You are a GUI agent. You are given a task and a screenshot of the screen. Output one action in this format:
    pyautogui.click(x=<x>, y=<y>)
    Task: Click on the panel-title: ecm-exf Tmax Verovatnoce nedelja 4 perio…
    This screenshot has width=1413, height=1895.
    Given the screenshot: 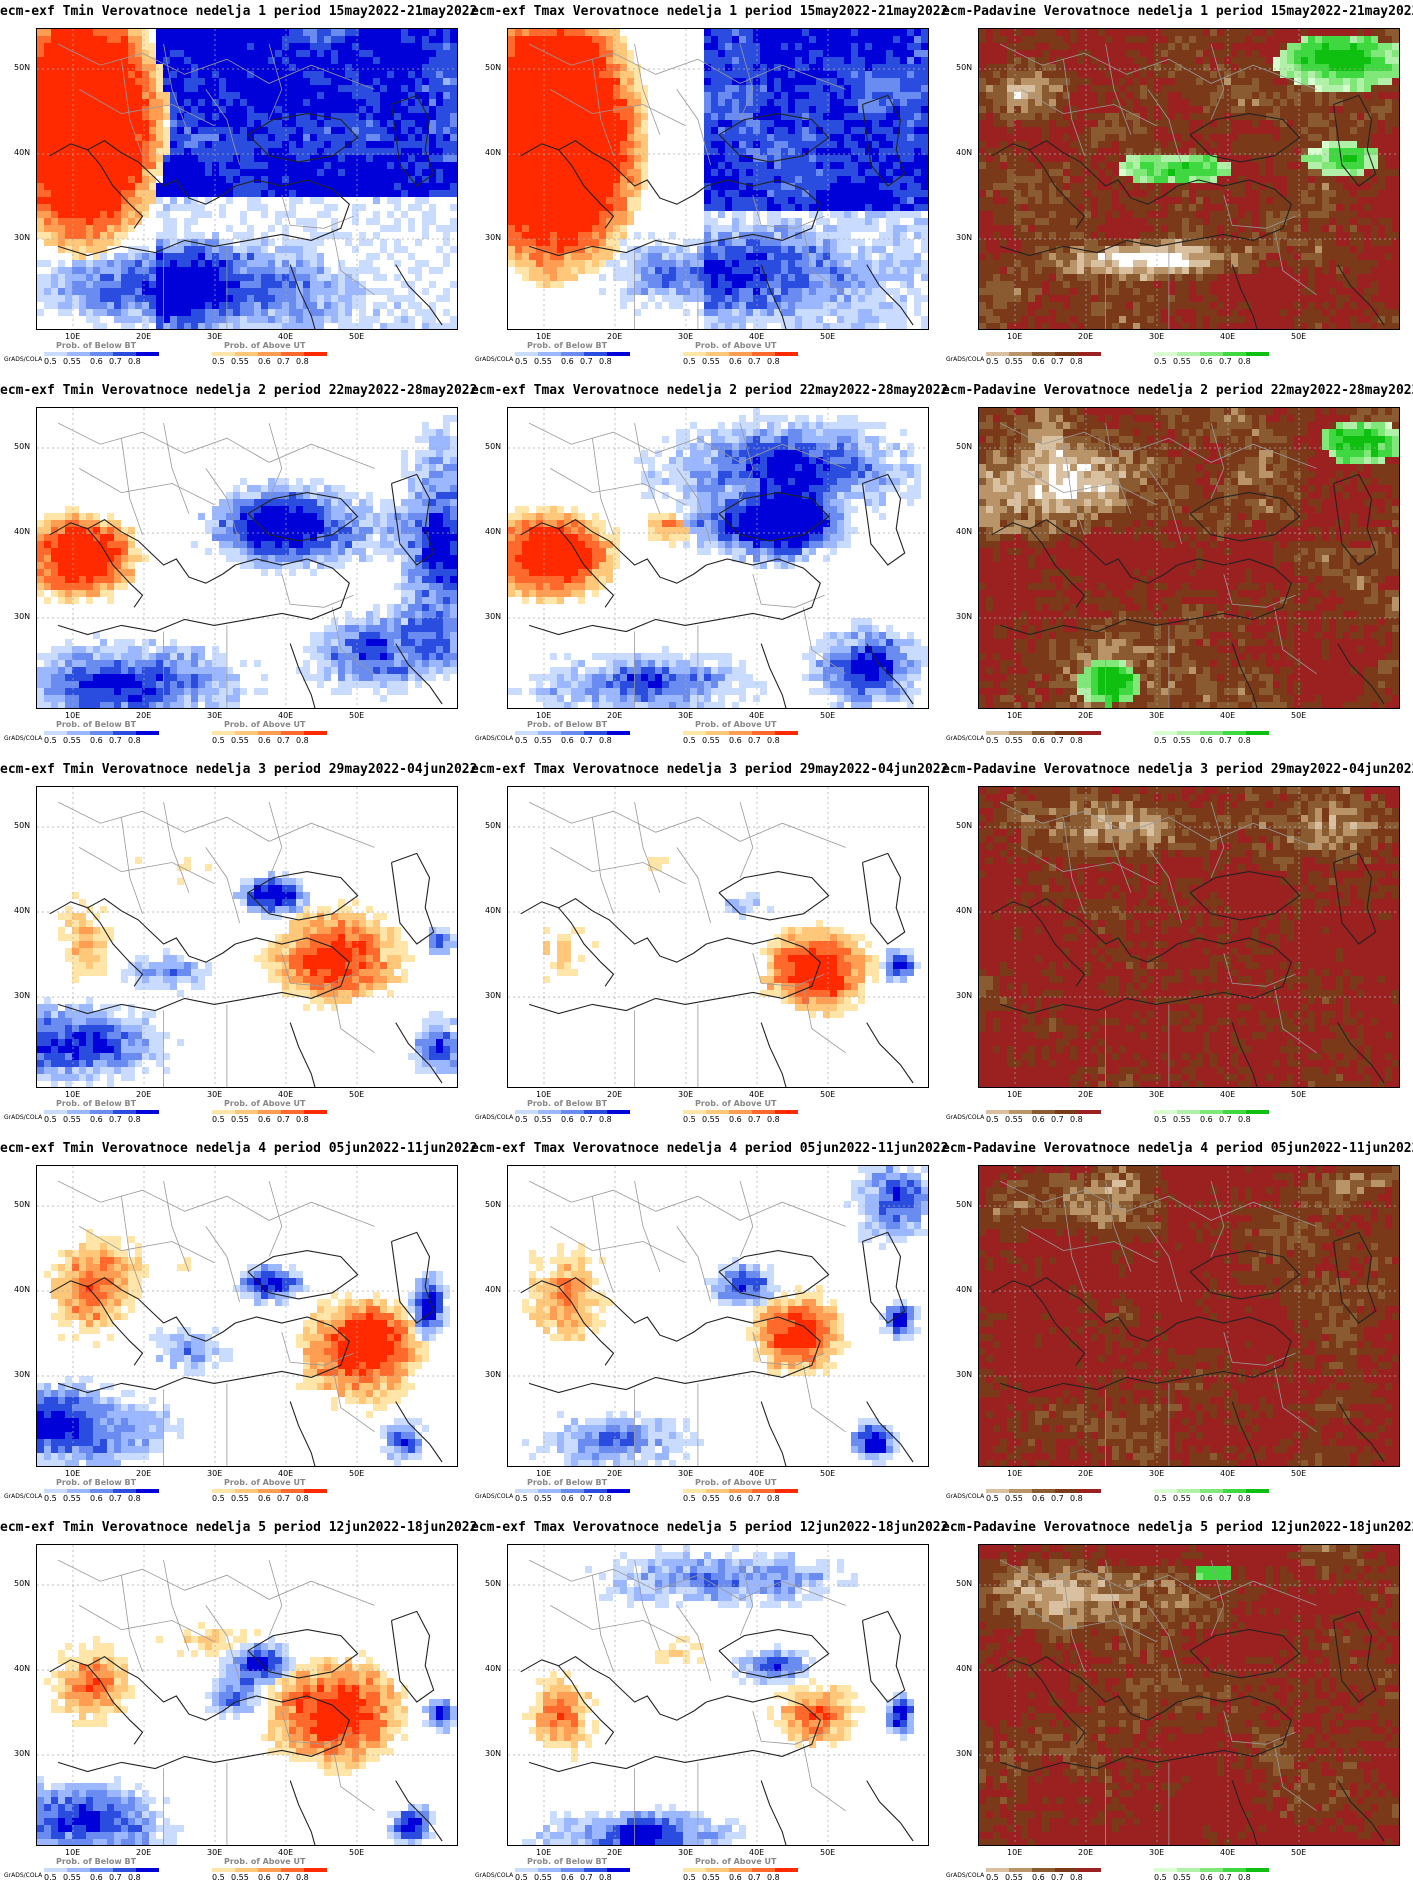 What is the action you would take?
    pyautogui.click(x=709, y=1148)
    